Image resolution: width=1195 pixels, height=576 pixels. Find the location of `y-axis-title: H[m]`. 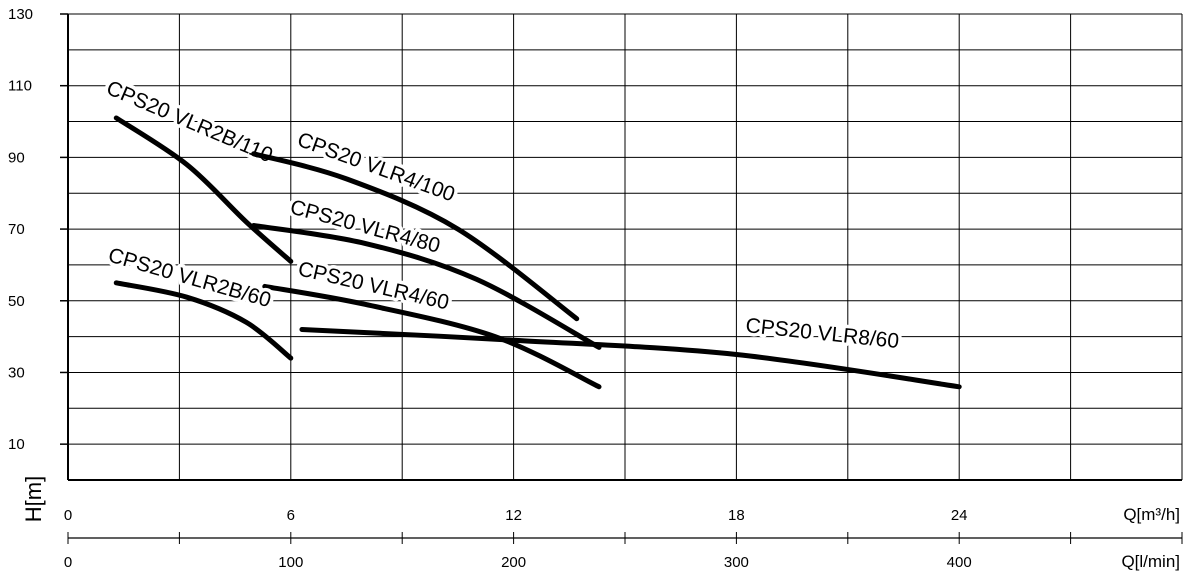

y-axis-title: H[m] is located at coordinates (33, 499).